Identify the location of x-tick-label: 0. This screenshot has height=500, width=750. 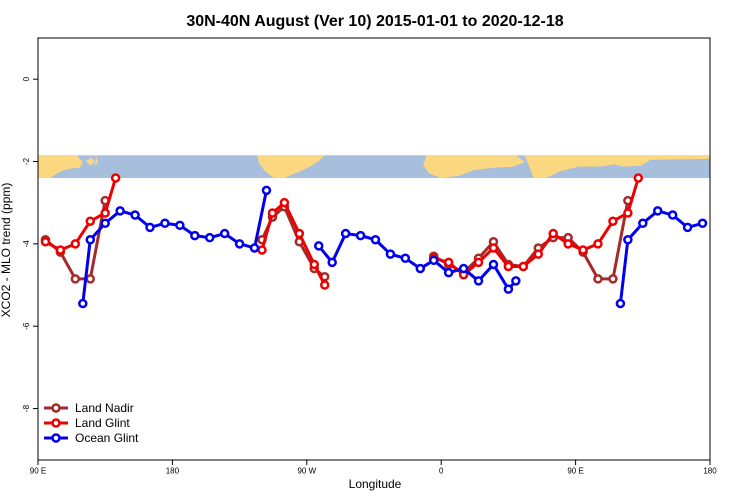
(441, 471).